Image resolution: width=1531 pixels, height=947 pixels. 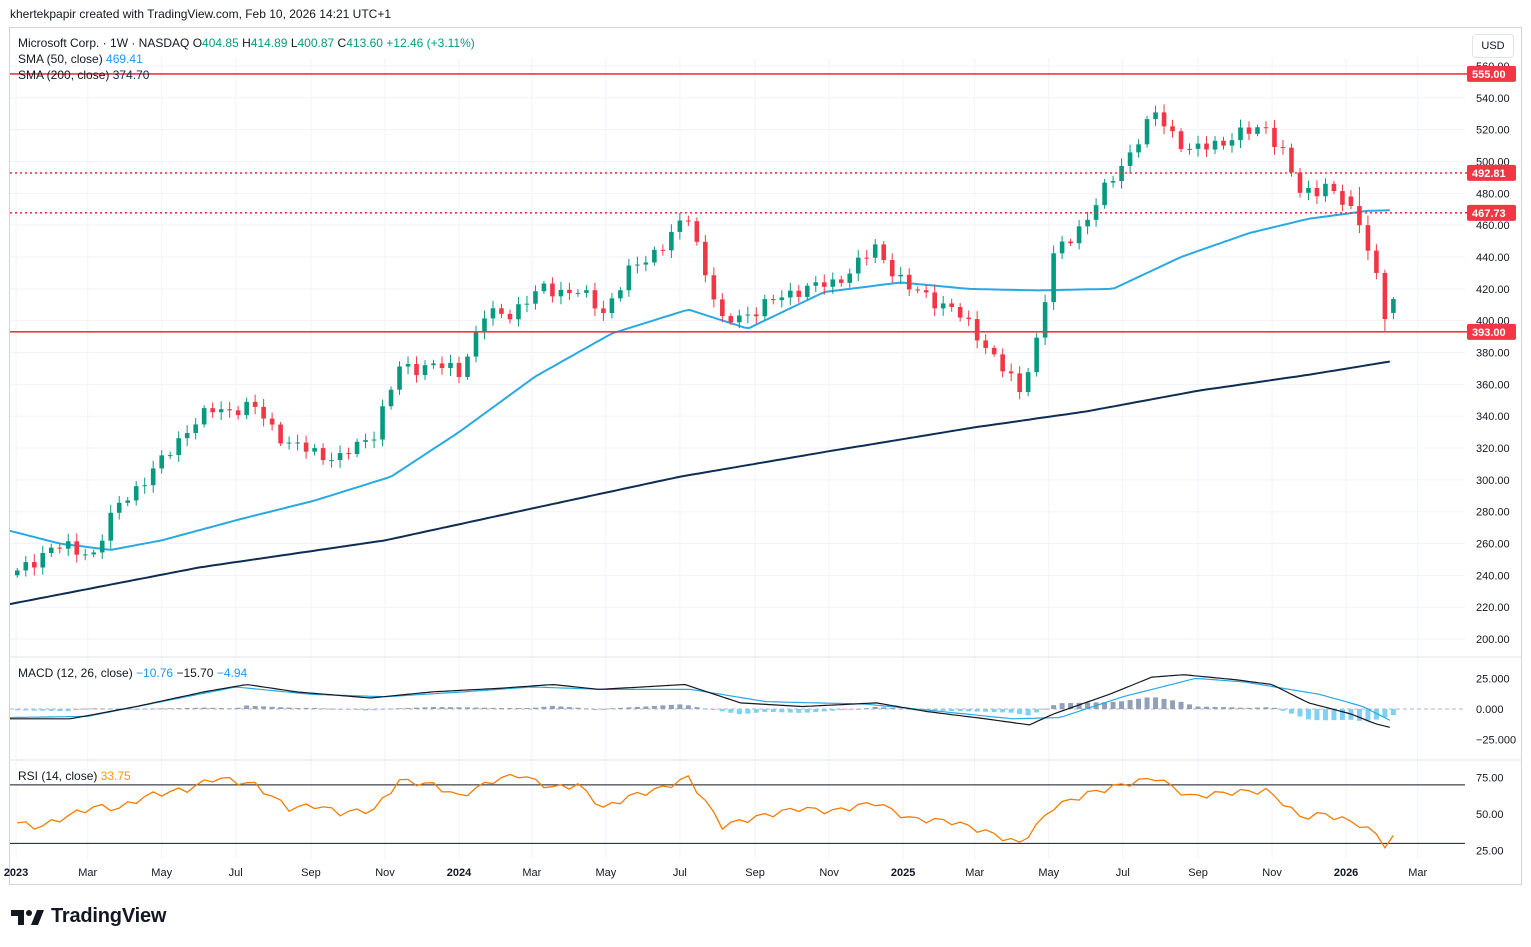 I want to click on price-tick-label: 260.00, so click(x=1493, y=545).